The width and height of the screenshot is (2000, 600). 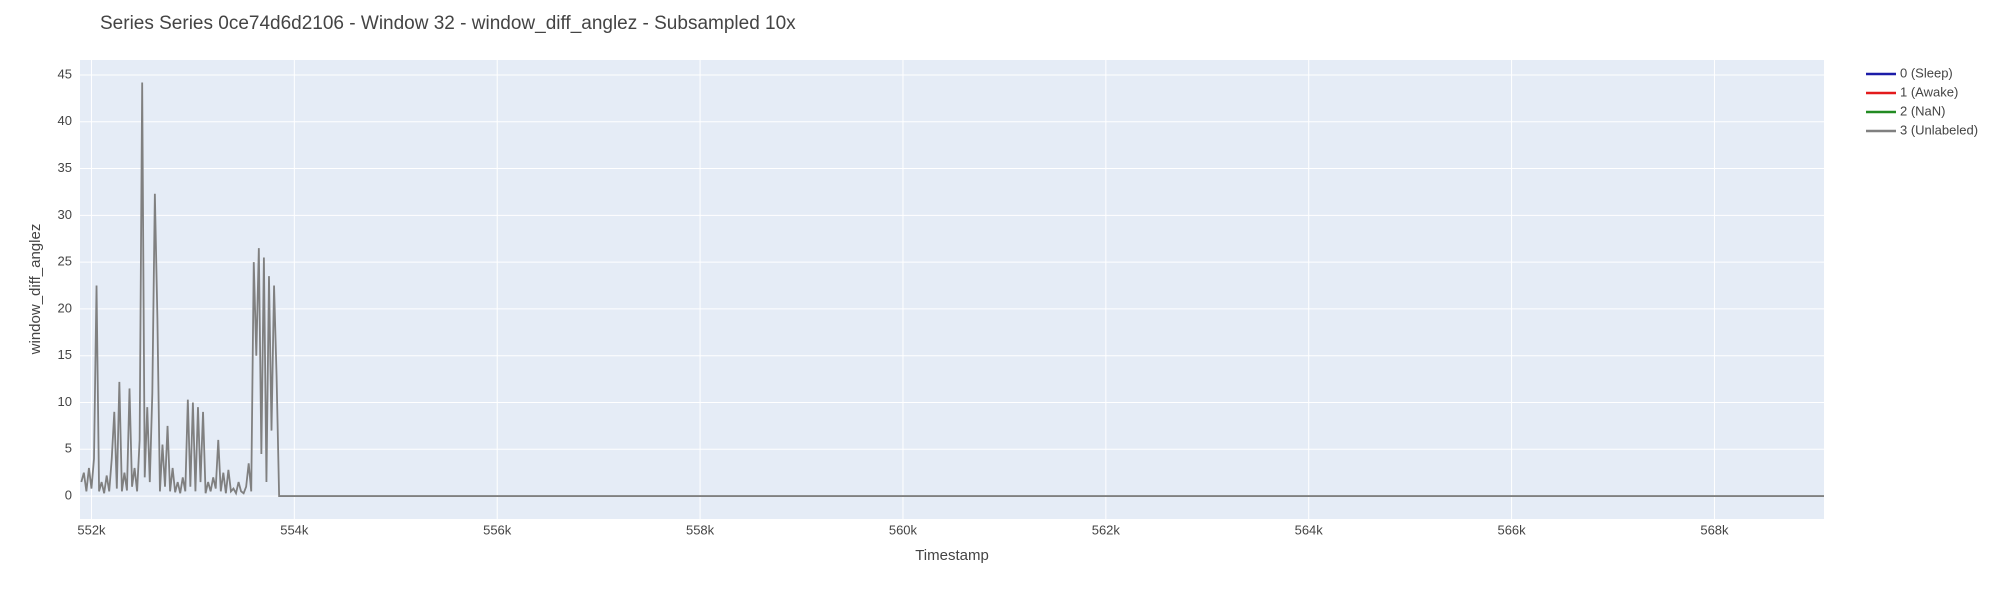 What do you see at coordinates (1922, 101) in the screenshot?
I see `legend: 0 (Sleep) 1 (Awake) 2 (NaN) 3 (Unlabeled)` at bounding box center [1922, 101].